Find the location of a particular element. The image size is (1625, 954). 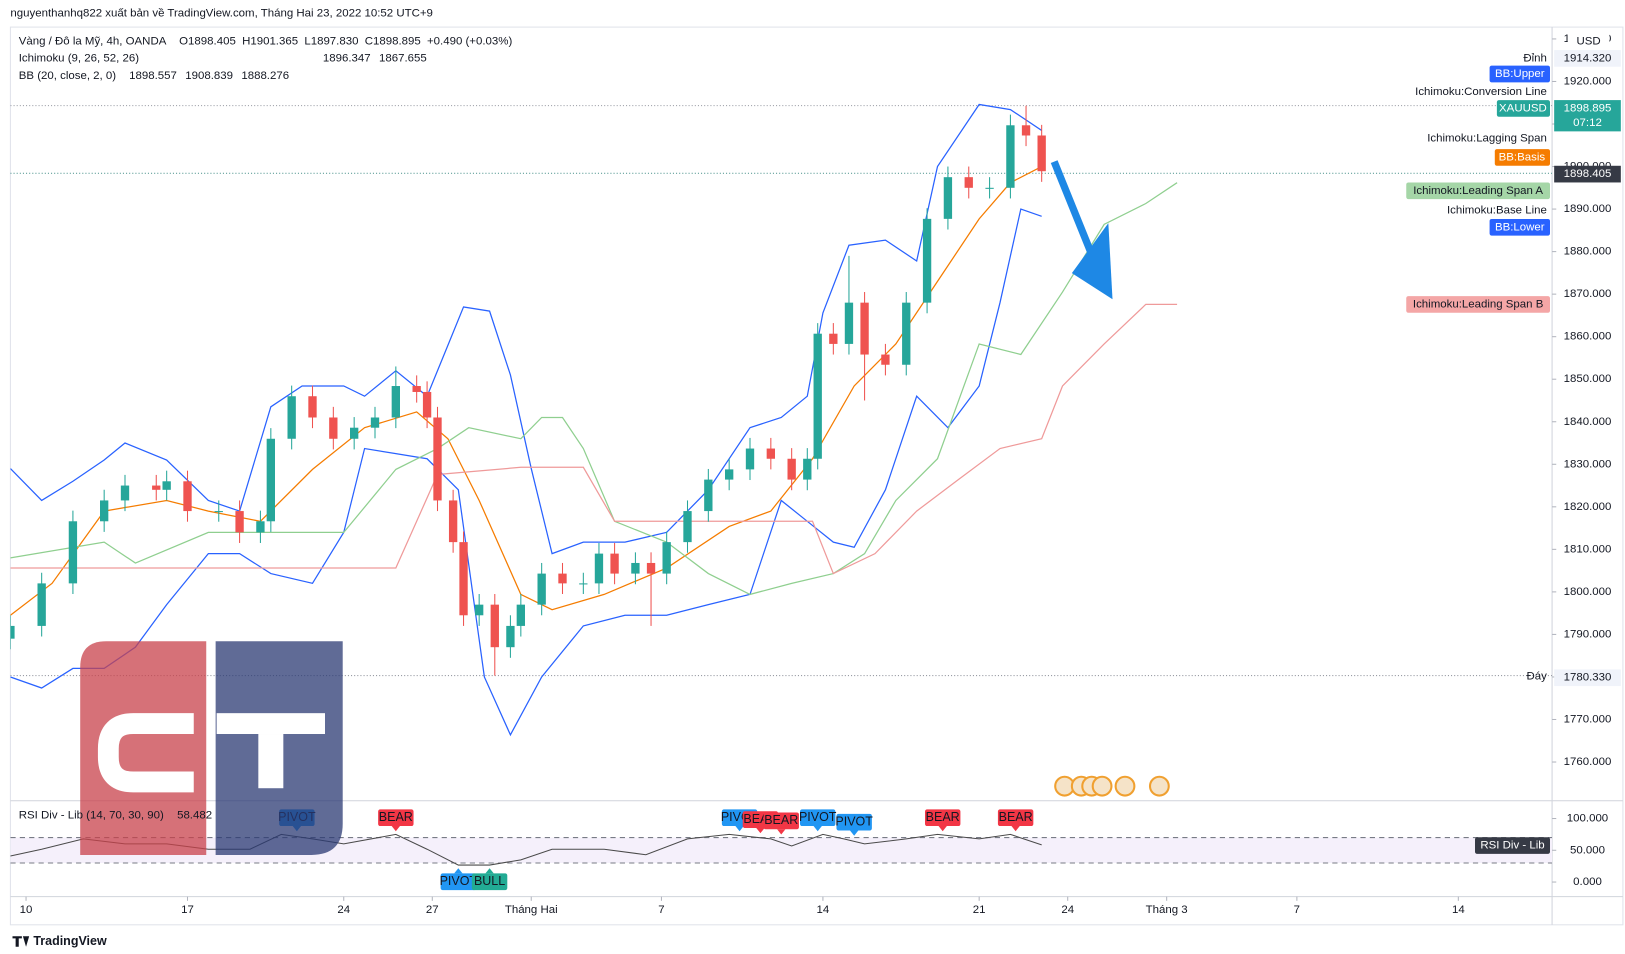

y-tick-label: 1850.000 is located at coordinates (1588, 379).